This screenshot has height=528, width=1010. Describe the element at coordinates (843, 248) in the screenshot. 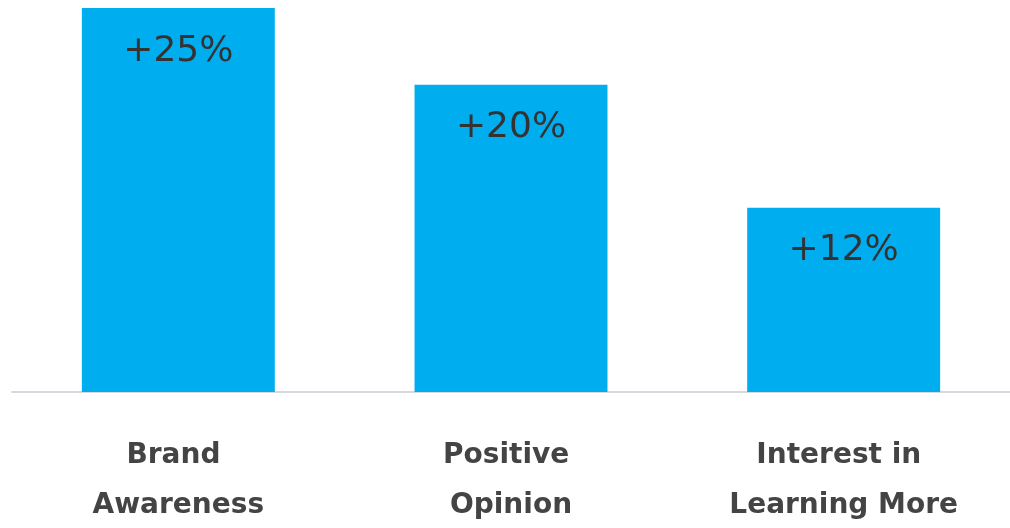

I see `data-label: +12%` at that location.